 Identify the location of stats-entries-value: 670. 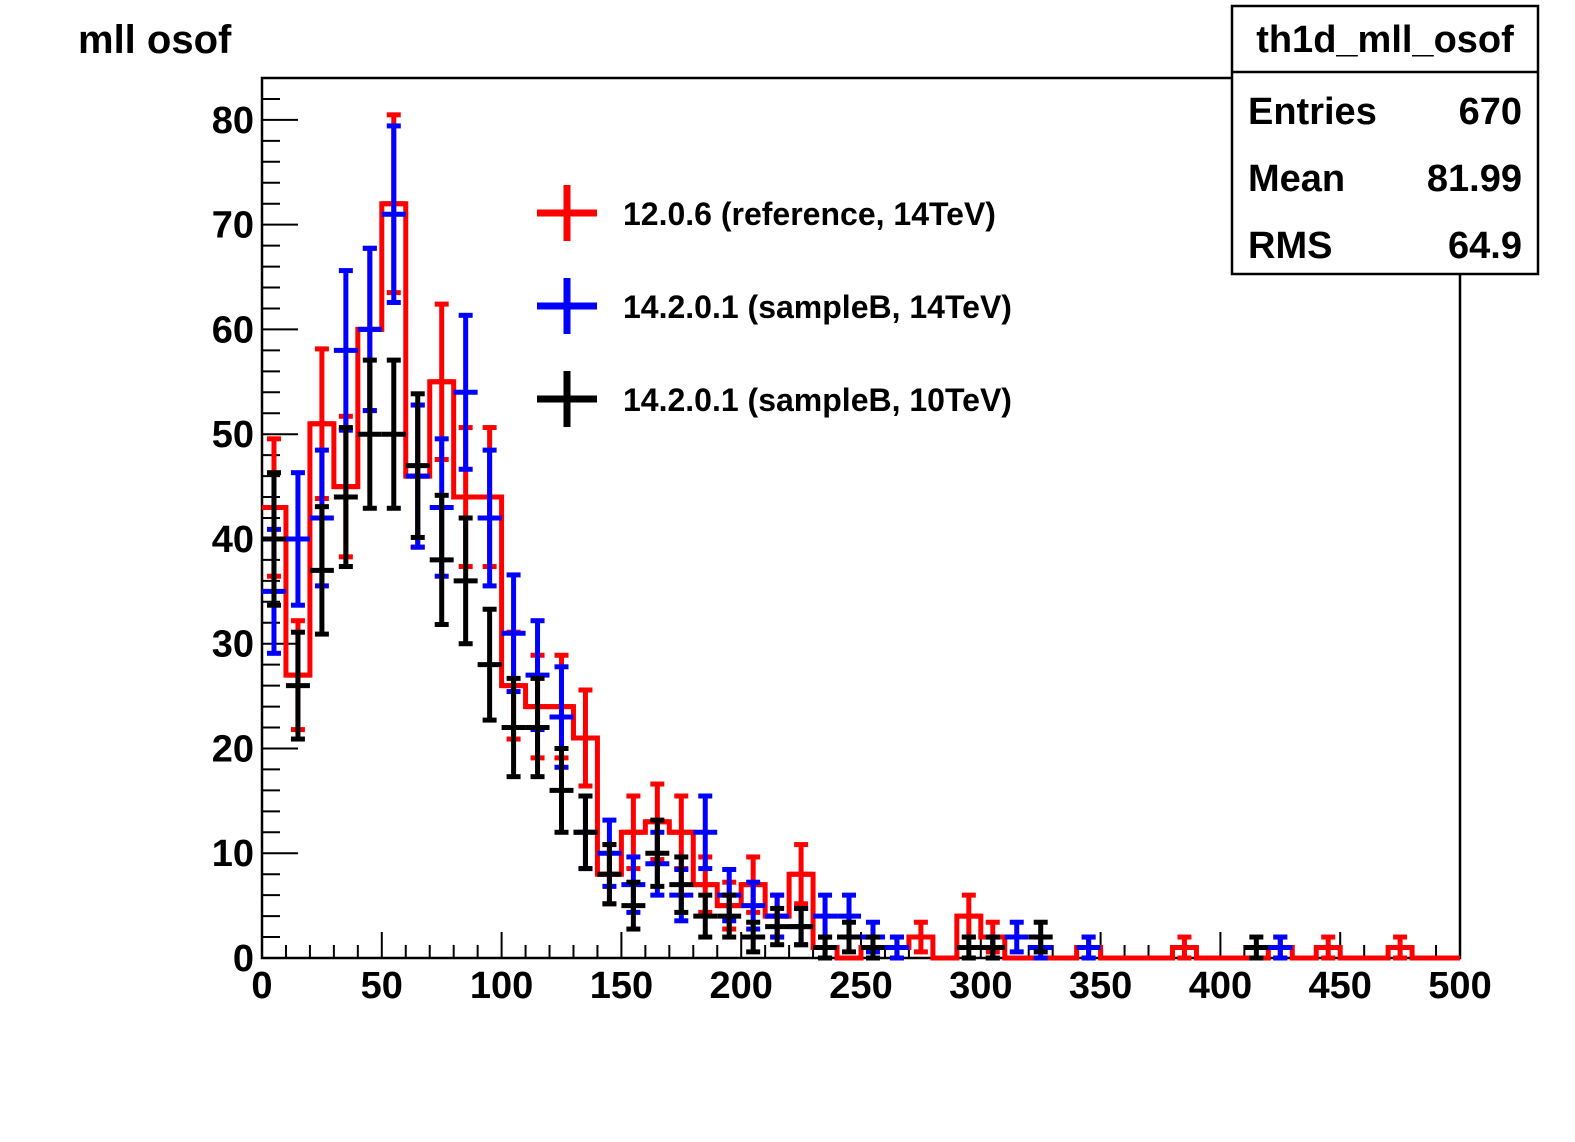
(1490, 112).